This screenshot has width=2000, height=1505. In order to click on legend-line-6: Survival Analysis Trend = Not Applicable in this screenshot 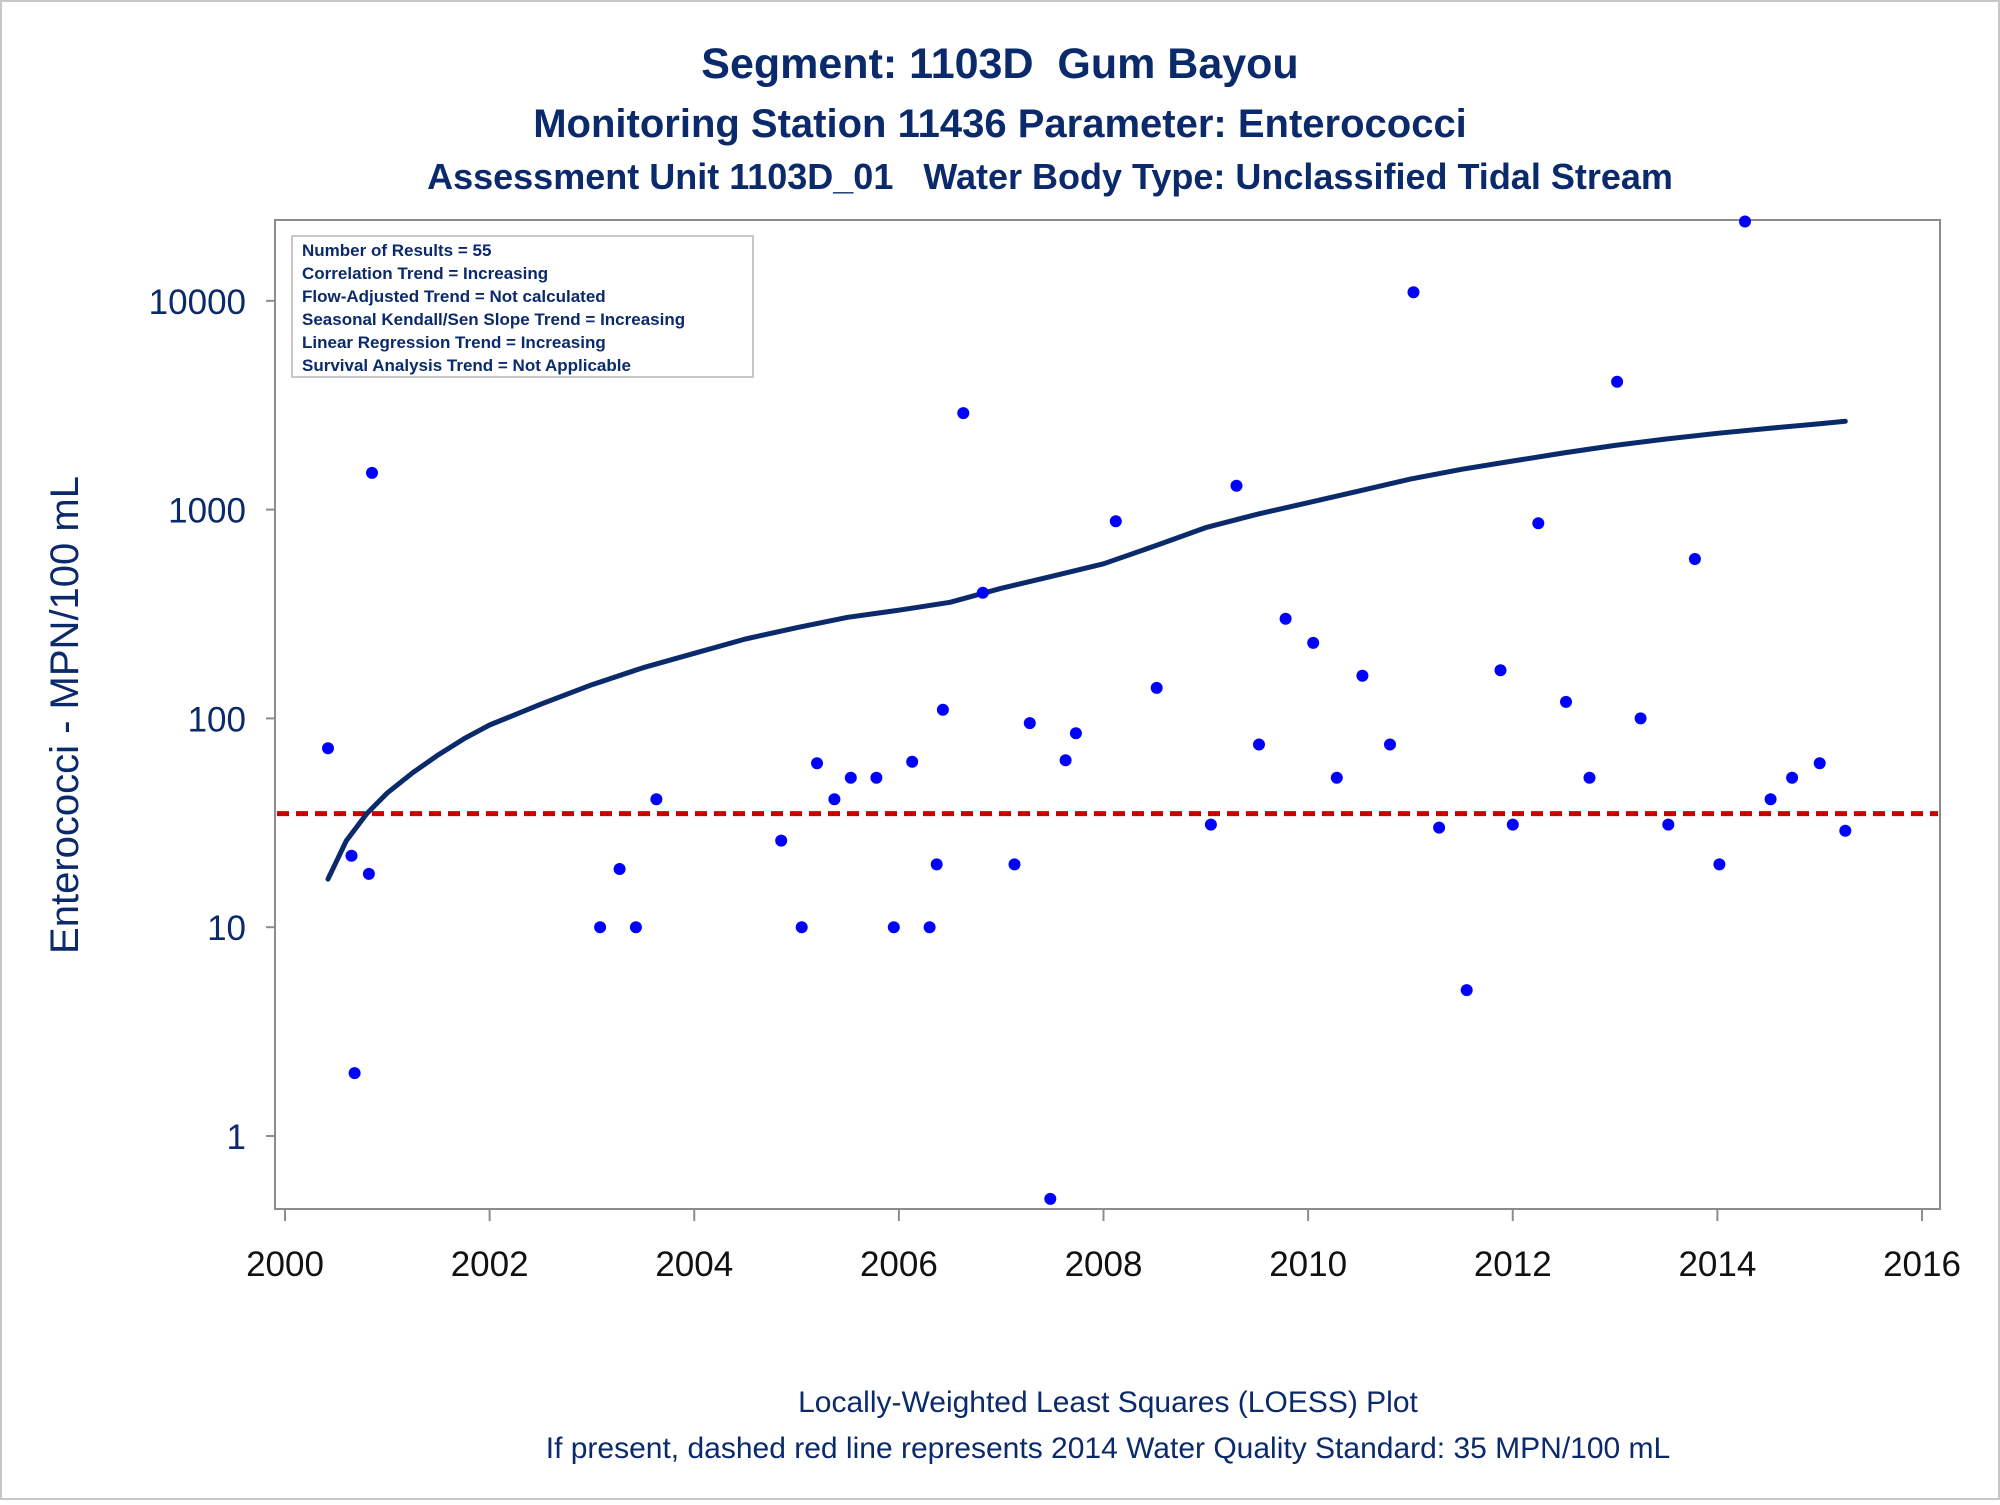, I will do `click(466, 365)`.